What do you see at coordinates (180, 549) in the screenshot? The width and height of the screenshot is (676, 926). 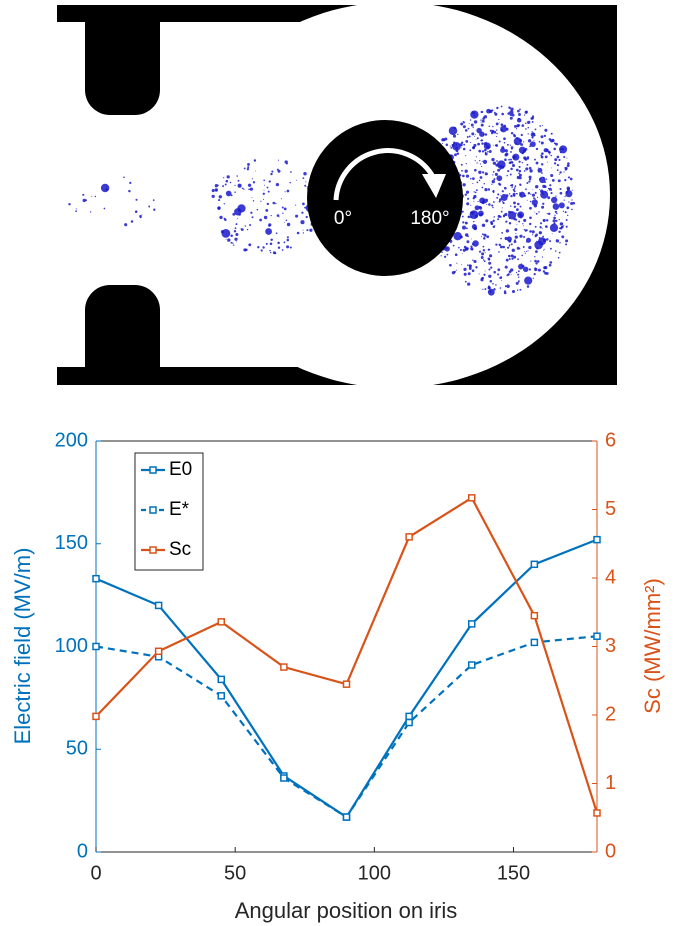 I see `legend-label: Sc` at bounding box center [180, 549].